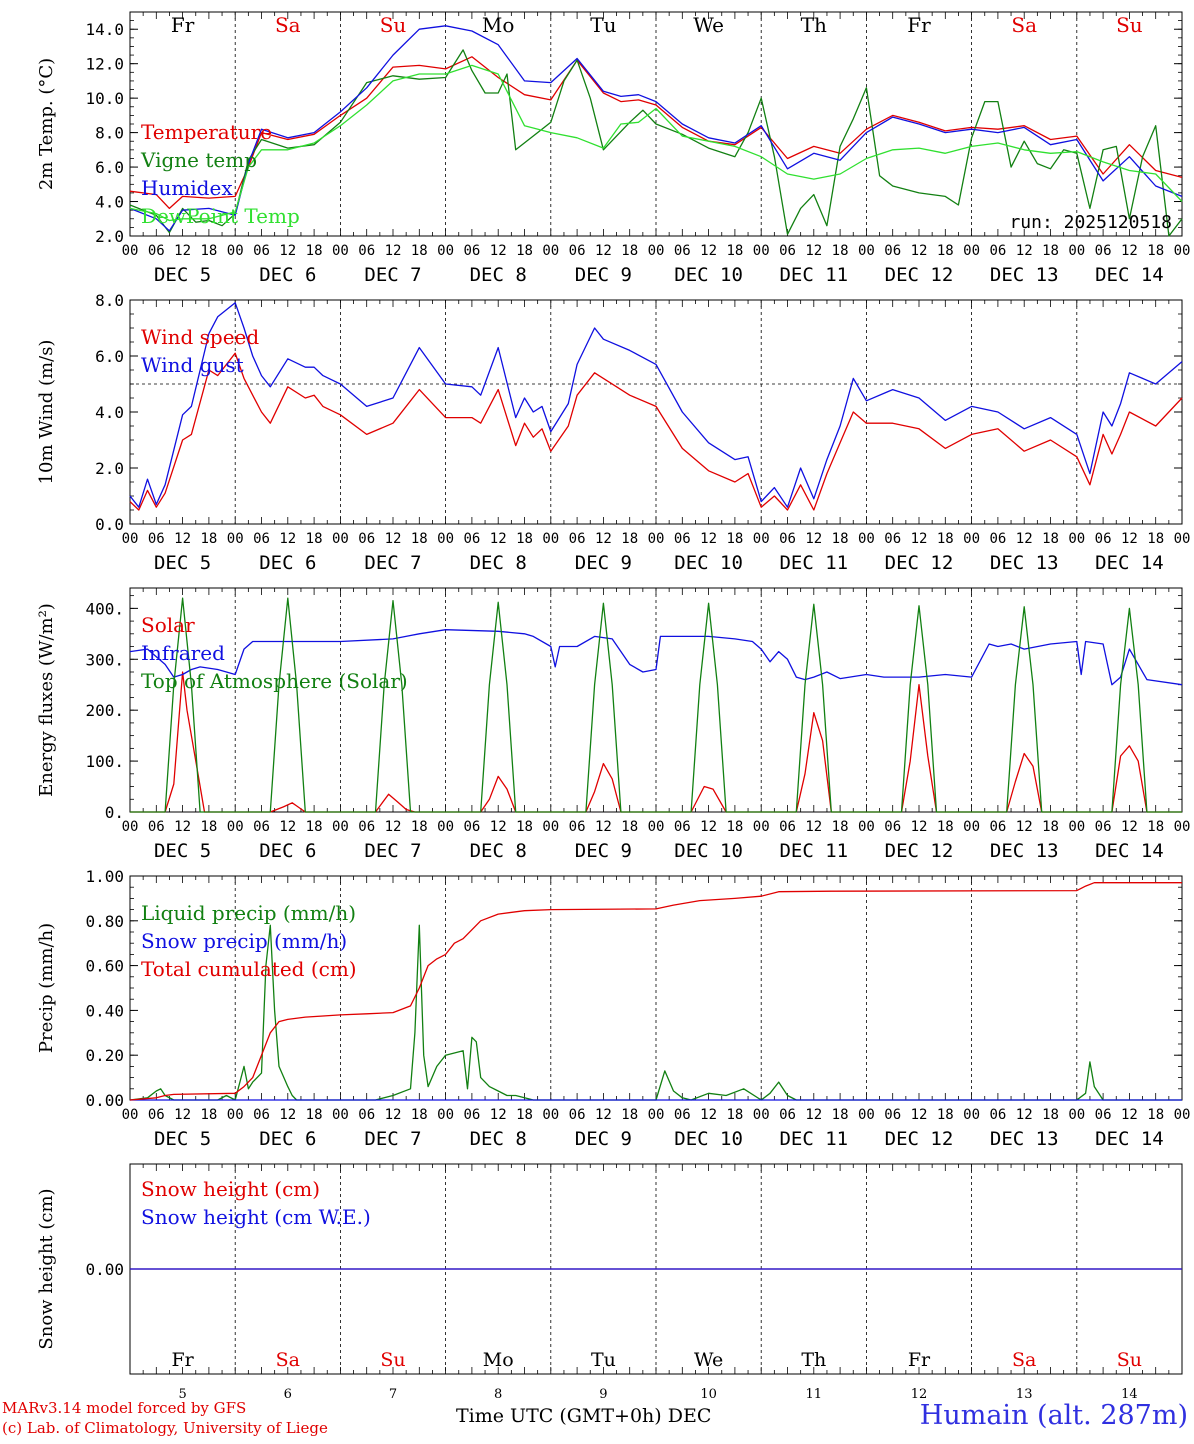  Describe the element at coordinates (104, 64) in the screenshot. I see `y-tick-label: 12.0` at that location.